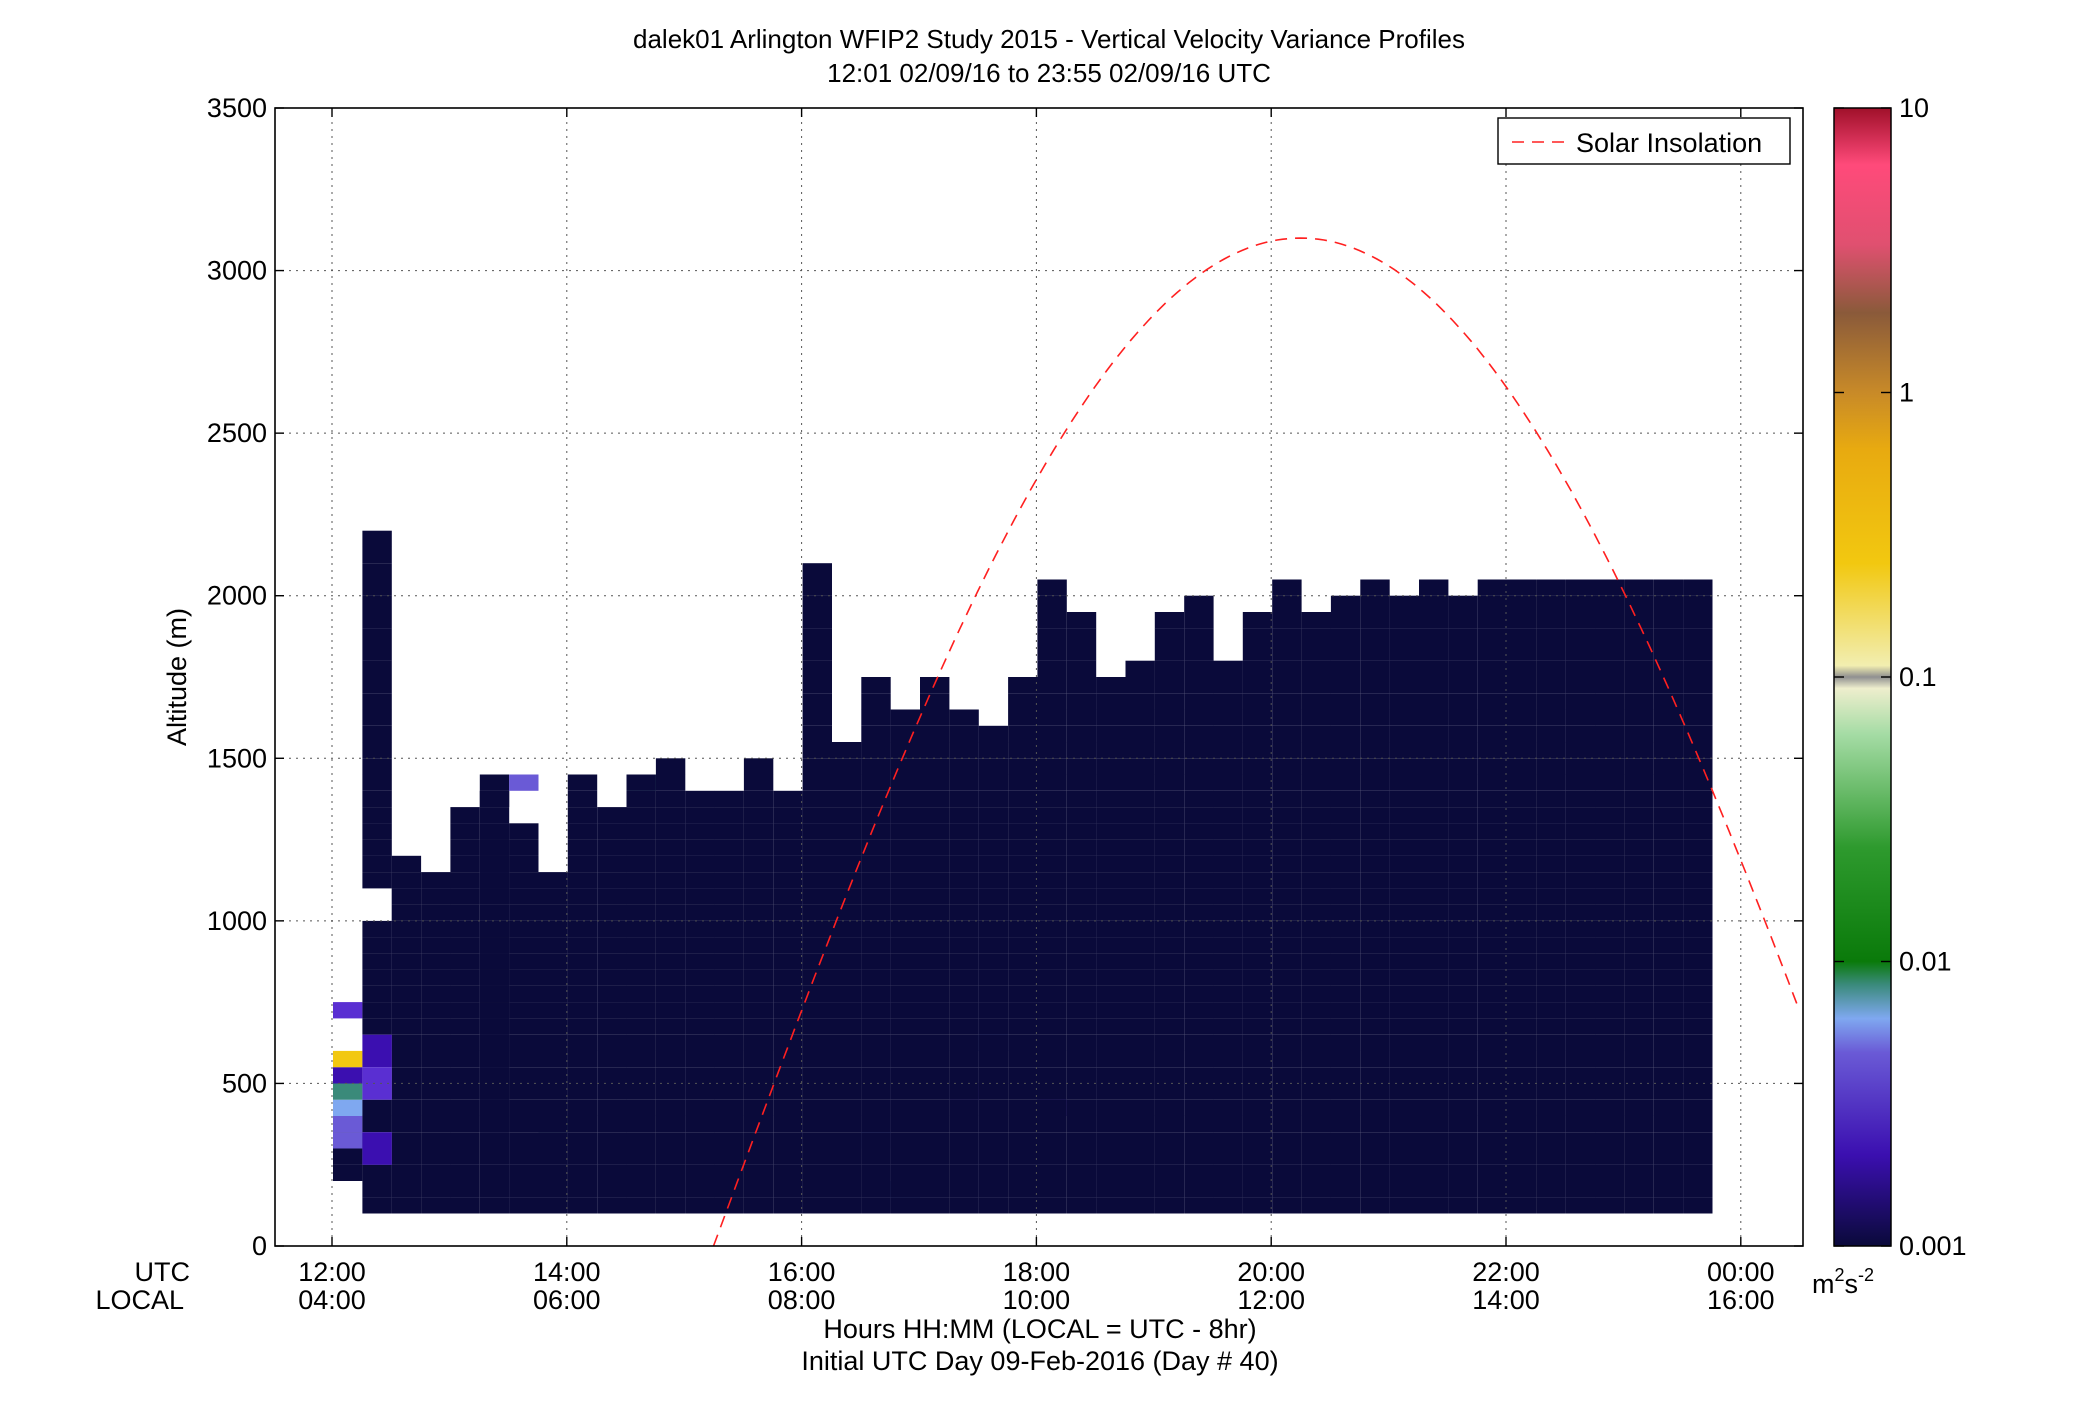 Image resolution: width=2098 pixels, height=1425 pixels. What do you see at coordinates (139, 1300) in the screenshot?
I see `x-row-label-local: LOCAL` at bounding box center [139, 1300].